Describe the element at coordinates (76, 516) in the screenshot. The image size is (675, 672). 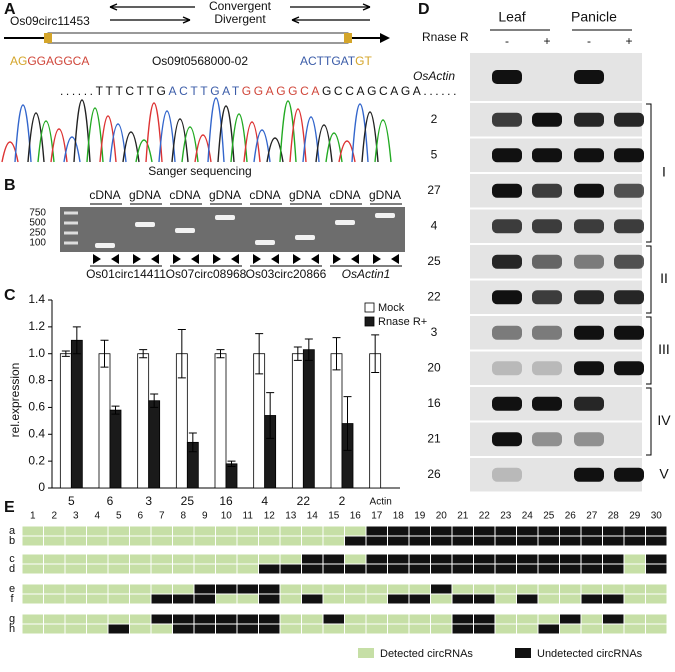
I see `column-label: 3` at that location.